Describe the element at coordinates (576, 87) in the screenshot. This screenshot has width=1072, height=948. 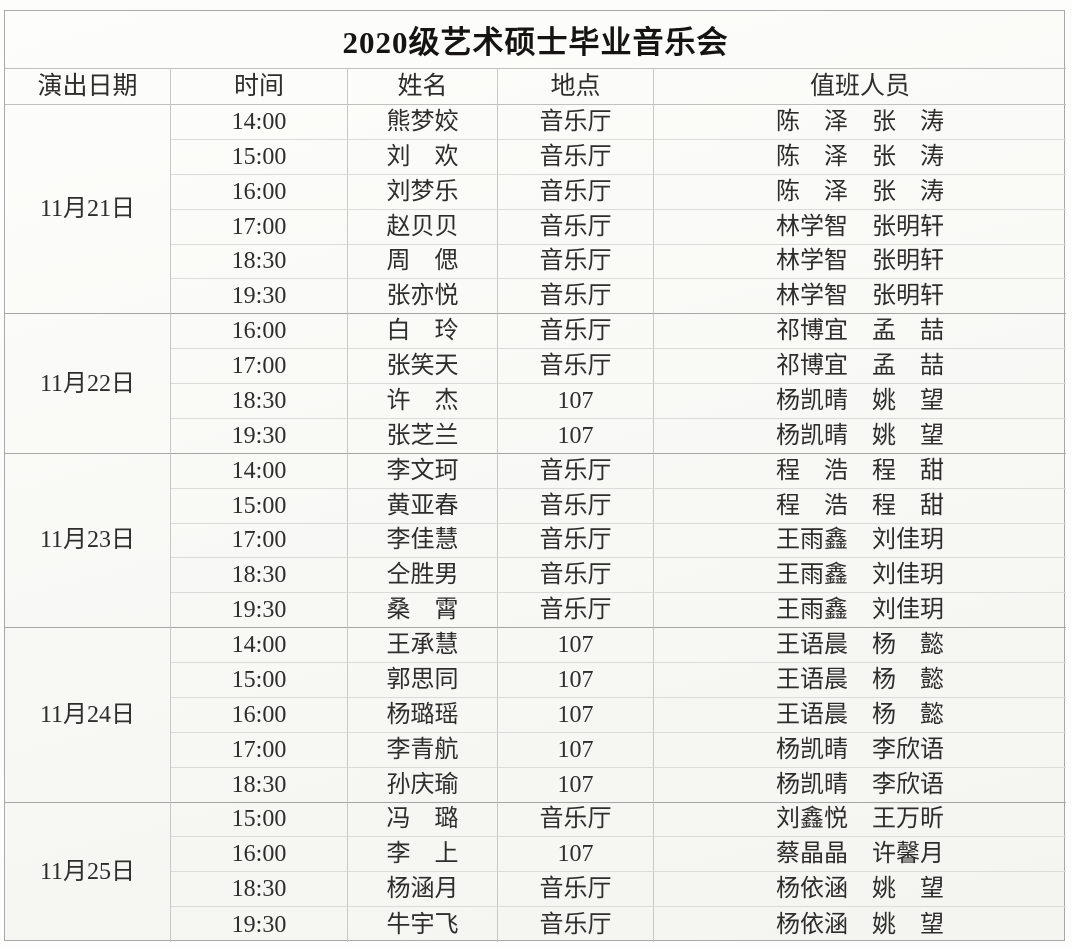
I see `header-location: 地点` at that location.